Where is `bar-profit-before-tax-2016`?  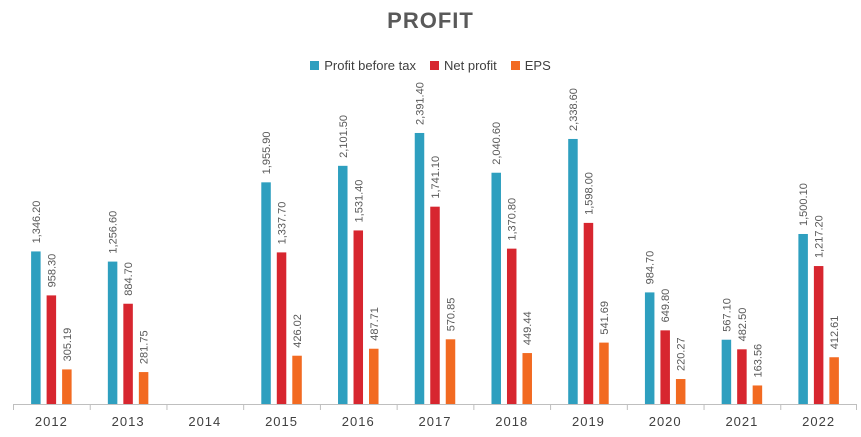
bar-profit-before-tax-2016 is located at coordinates (343, 284).